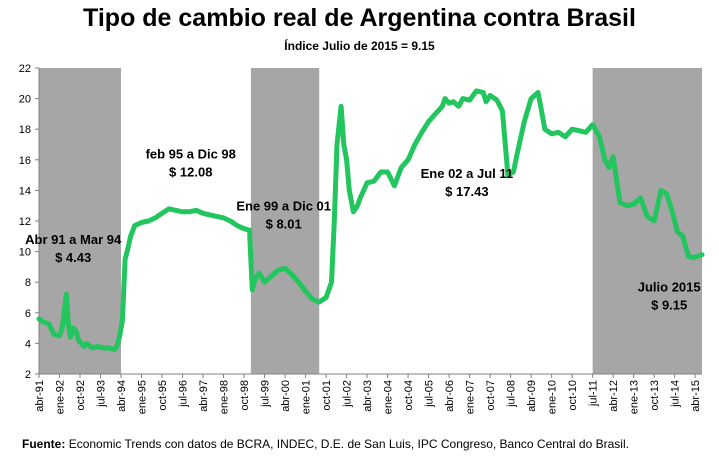  I want to click on x-tick-label: abr-03, so click(368, 396).